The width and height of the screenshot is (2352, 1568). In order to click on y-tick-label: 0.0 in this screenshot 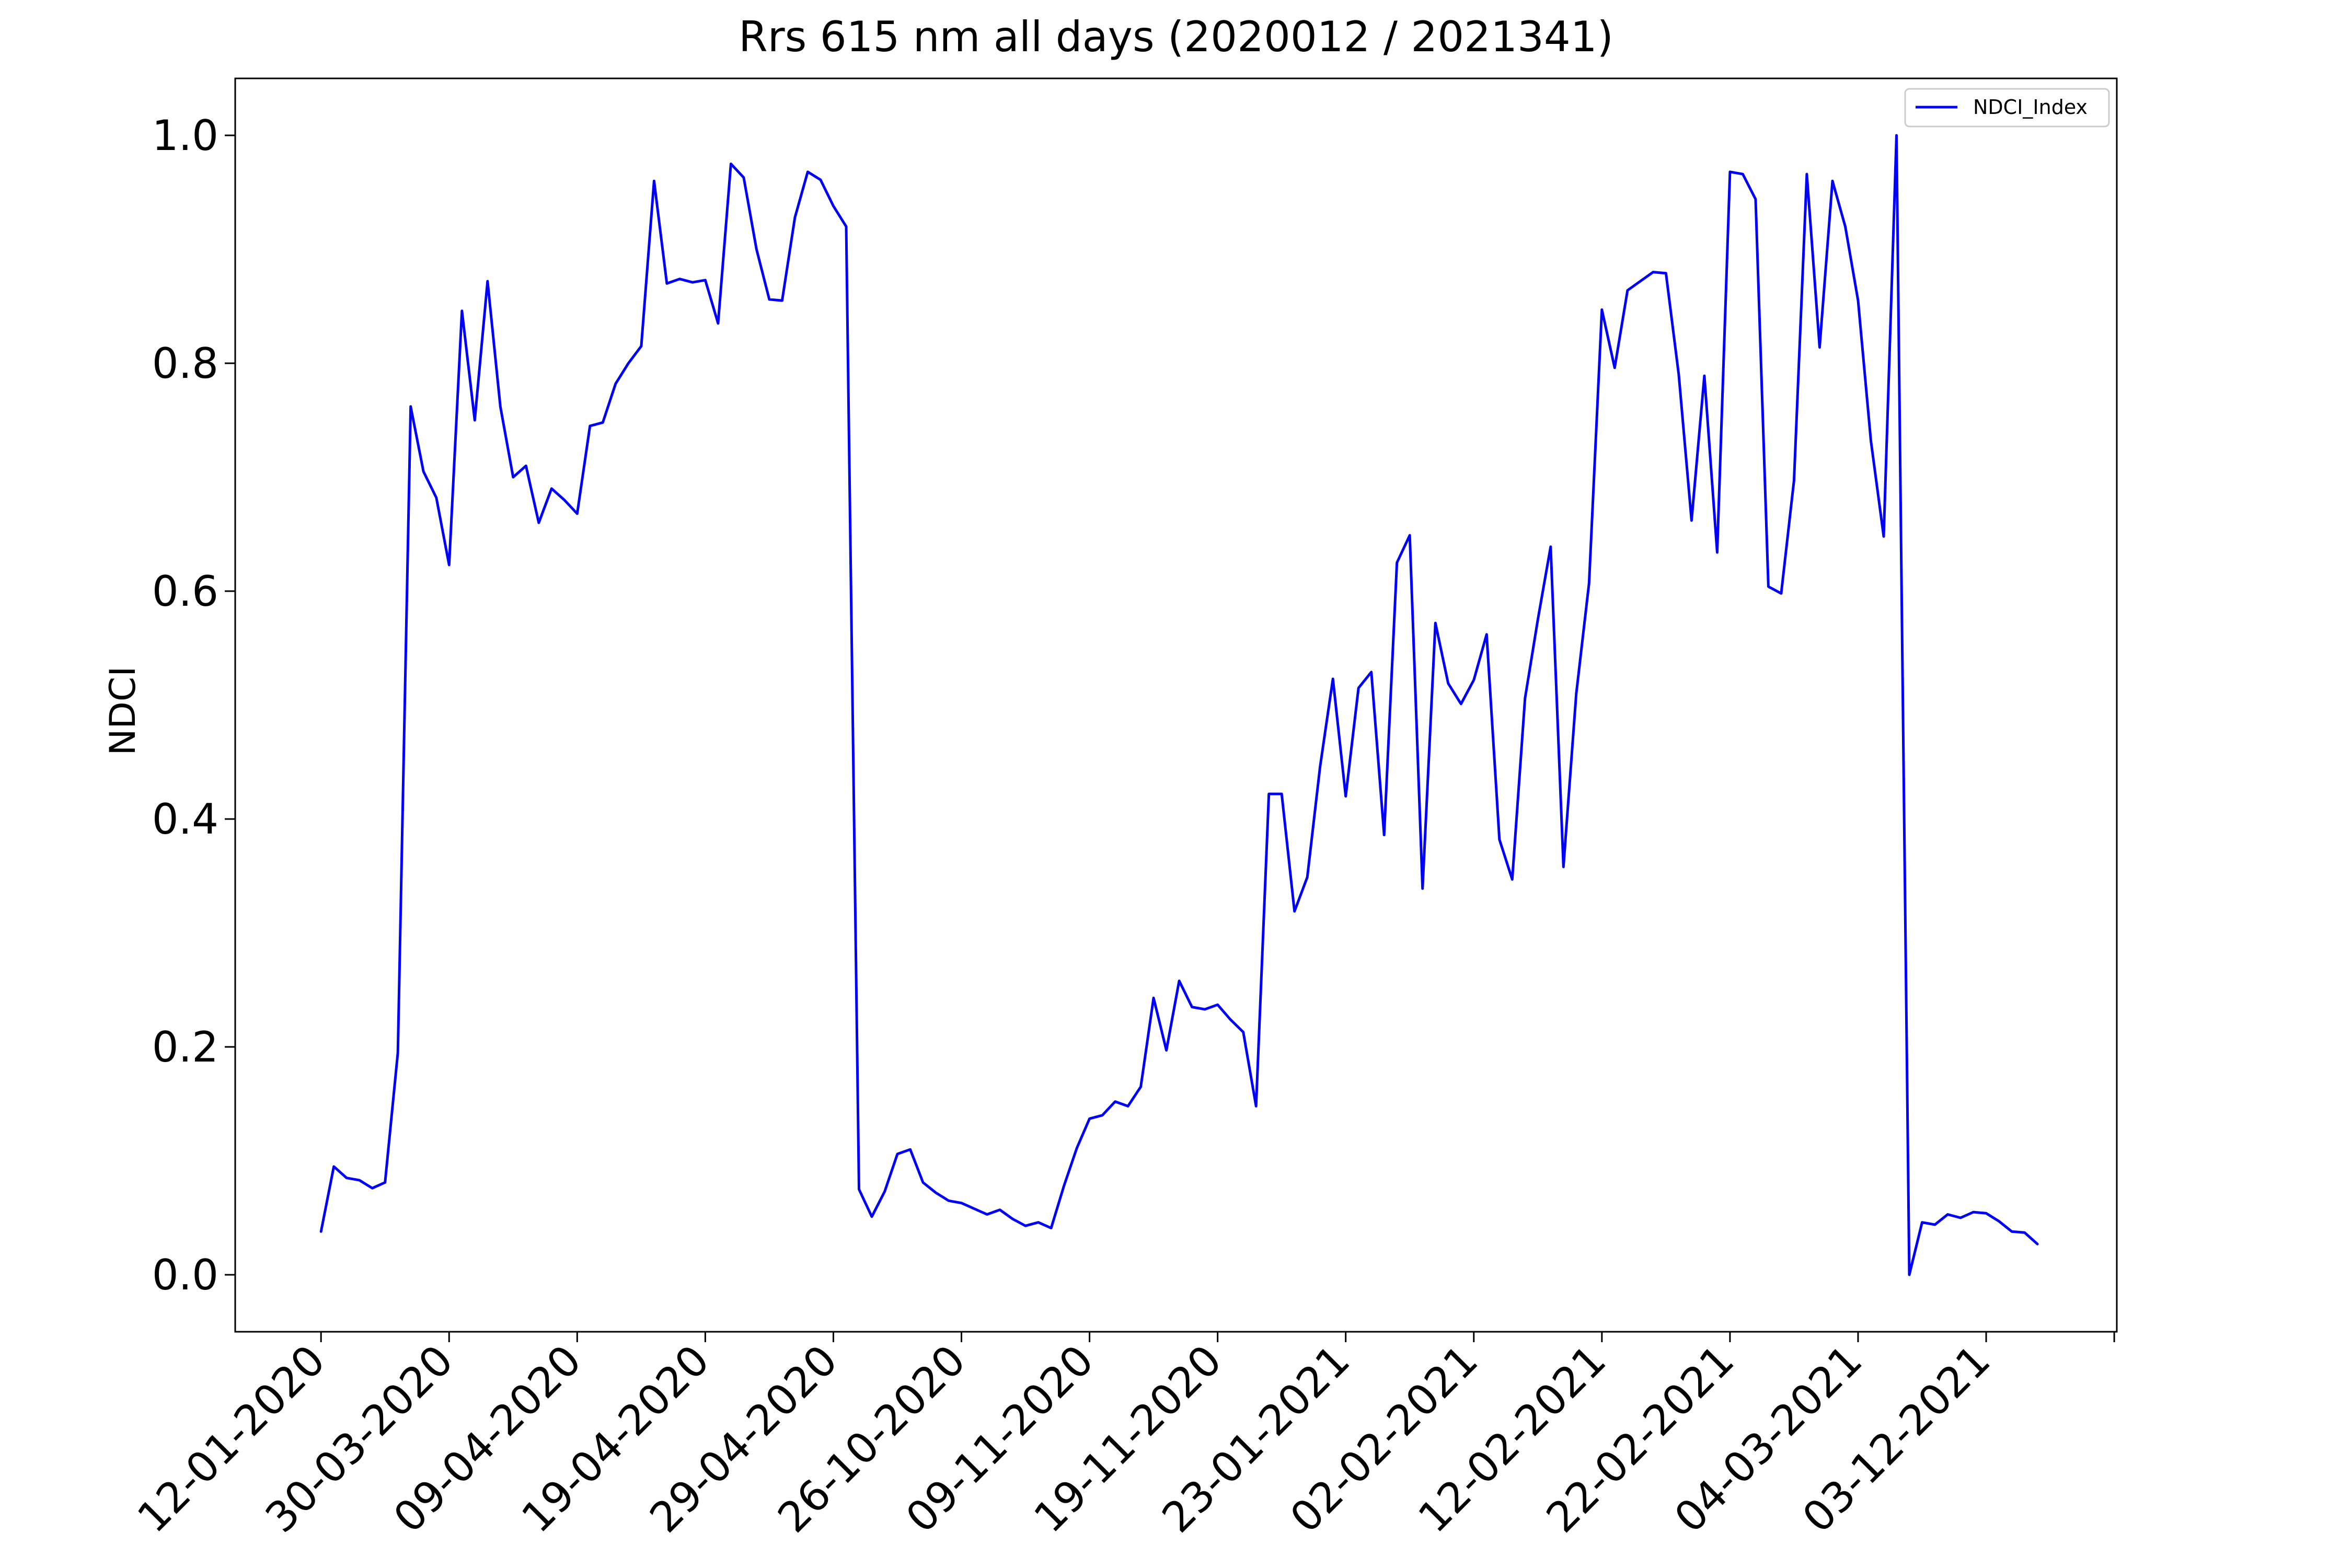, I will do `click(185, 1275)`.